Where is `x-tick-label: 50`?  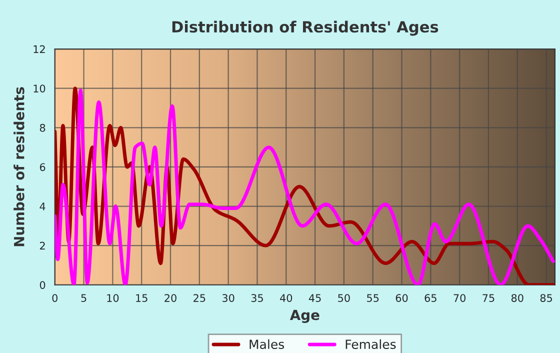
x-tick-label: 50 is located at coordinates (344, 298).